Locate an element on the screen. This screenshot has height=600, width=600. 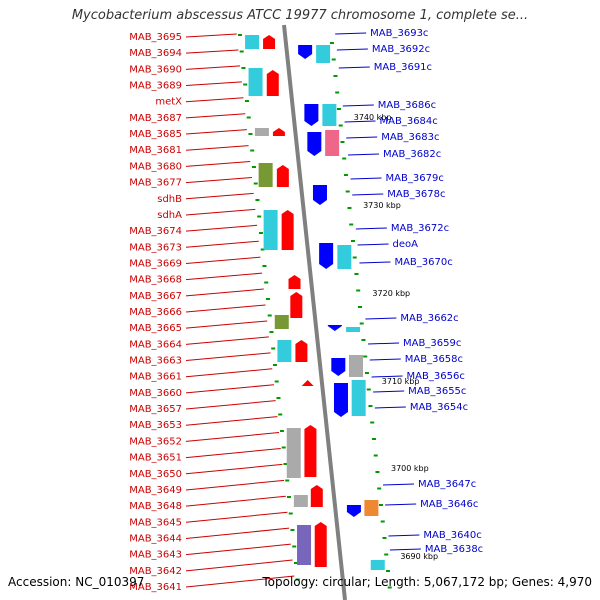
right-gene-label: MAB_3684c is located at coordinates (409, 121).